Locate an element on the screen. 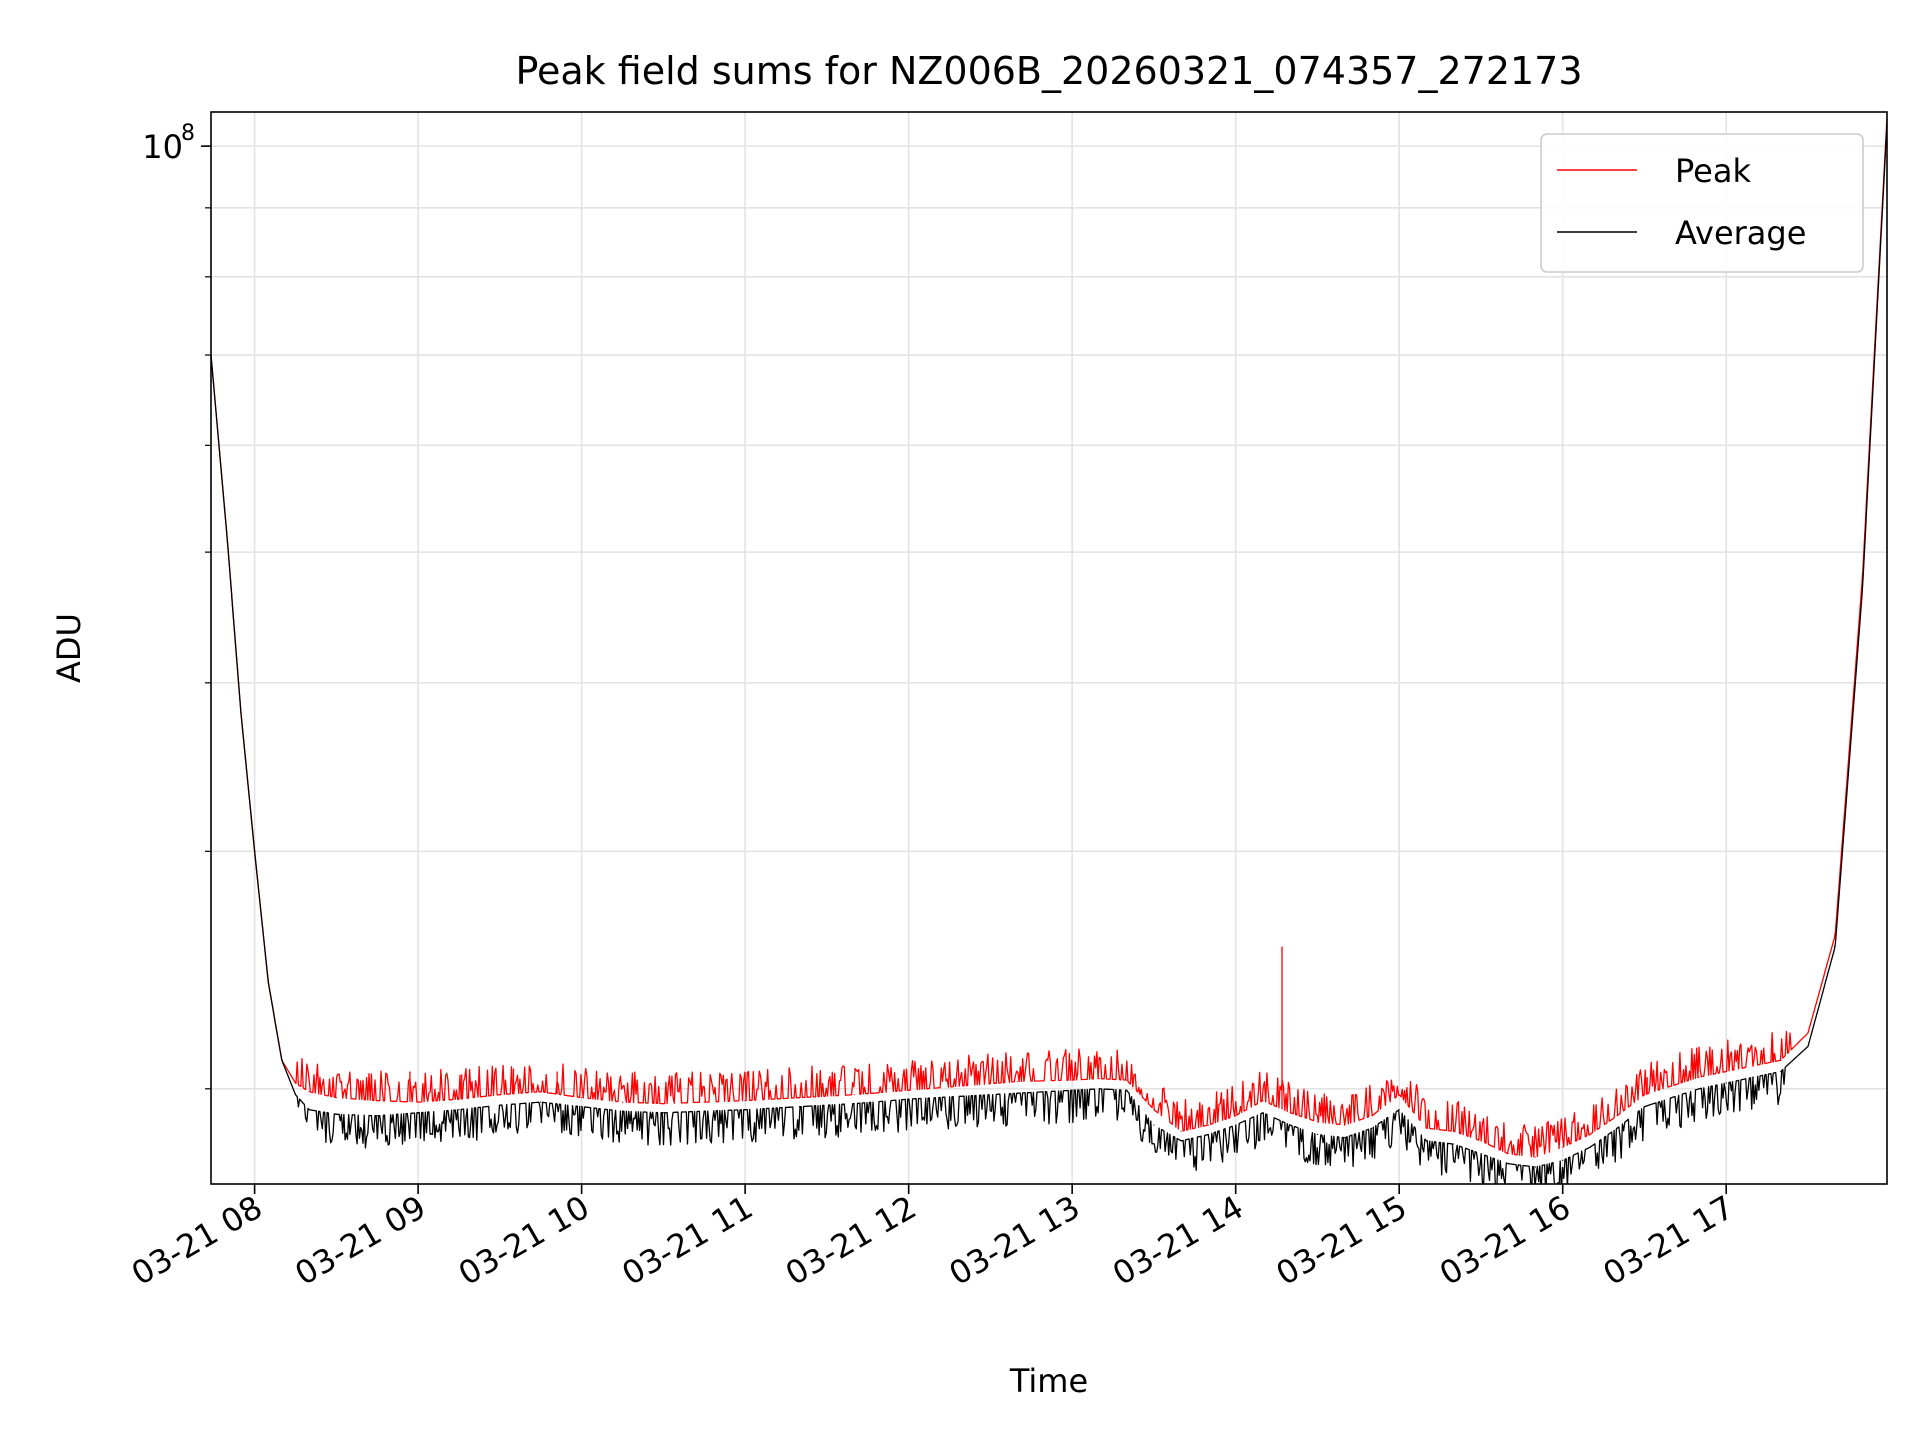  y-axis-label: ADU is located at coordinates (69, 648).